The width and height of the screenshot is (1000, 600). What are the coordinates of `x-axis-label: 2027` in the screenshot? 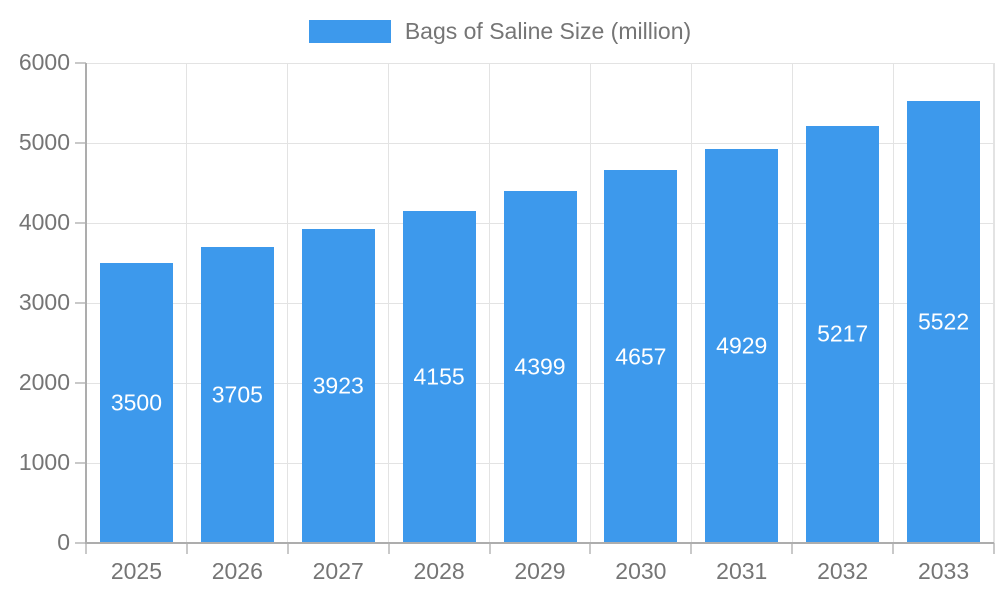 It's located at (338, 571).